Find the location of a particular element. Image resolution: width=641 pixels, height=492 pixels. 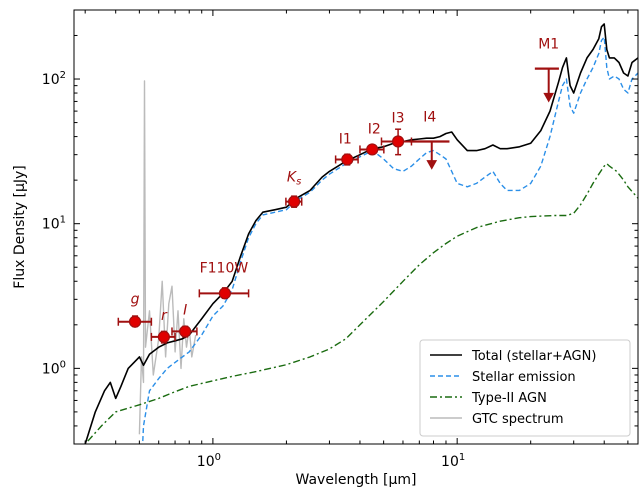

x-axis-label: Wavelength [μm] is located at coordinates (356, 480).